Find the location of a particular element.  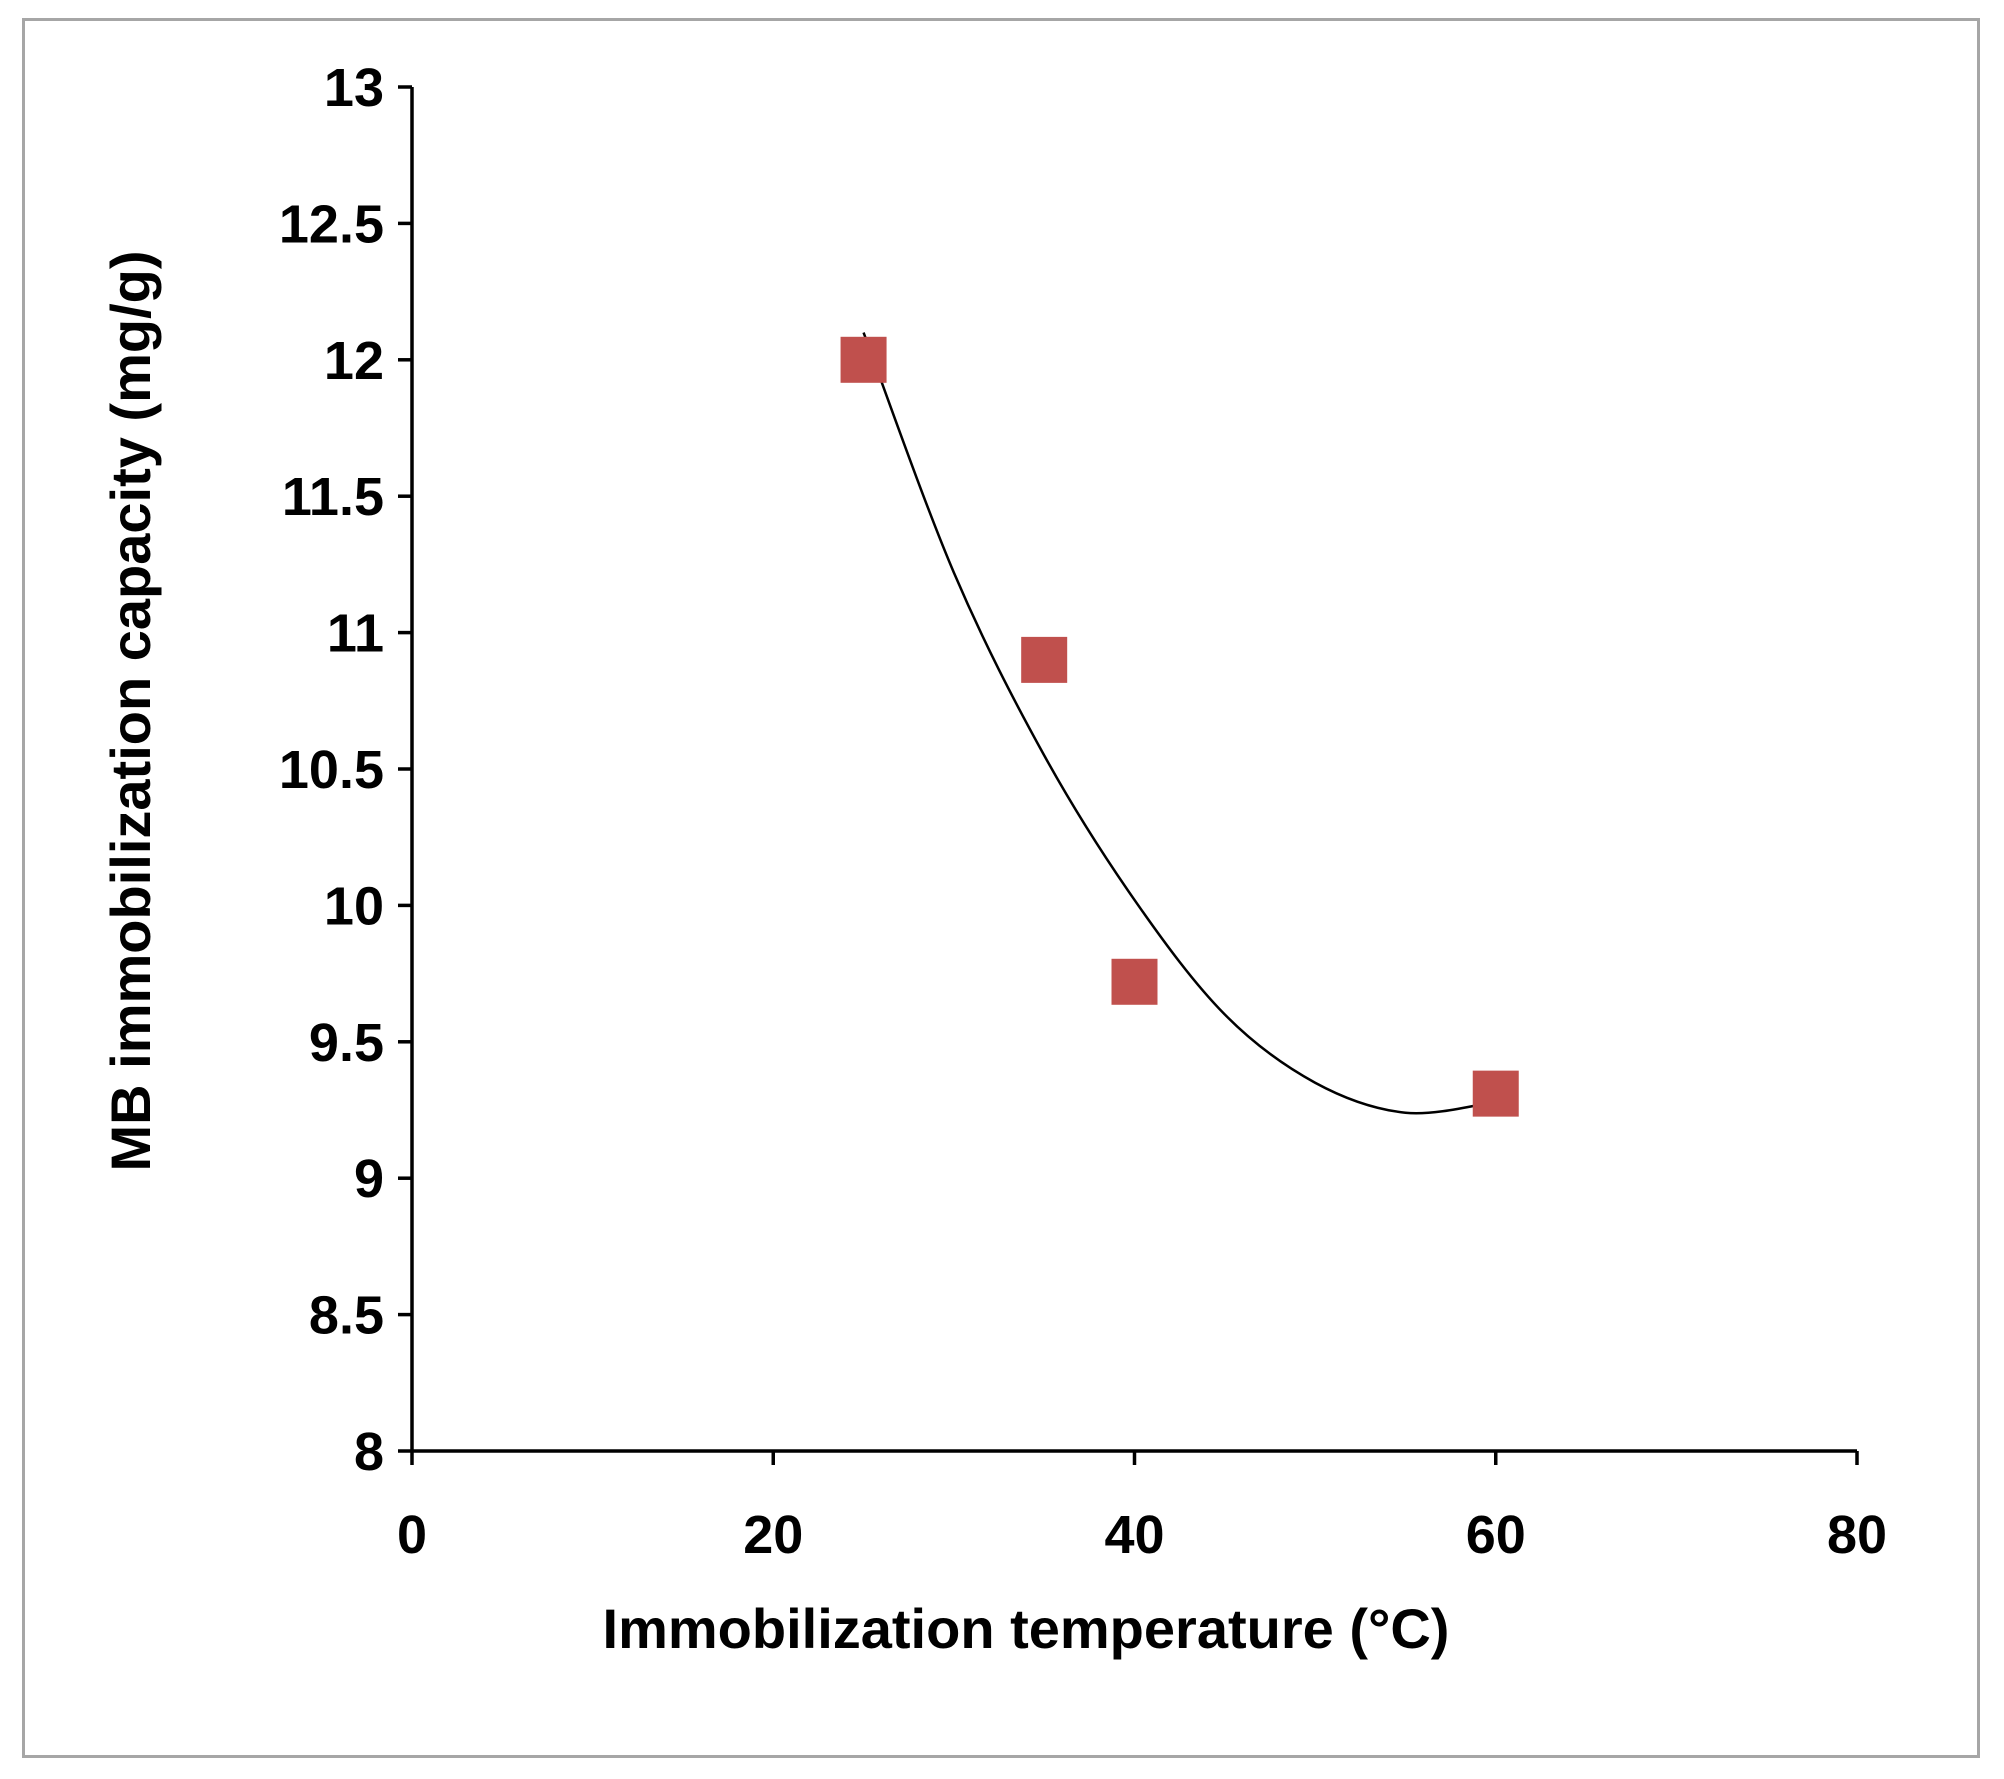

x-tick-label: 80 is located at coordinates (1857, 1535).